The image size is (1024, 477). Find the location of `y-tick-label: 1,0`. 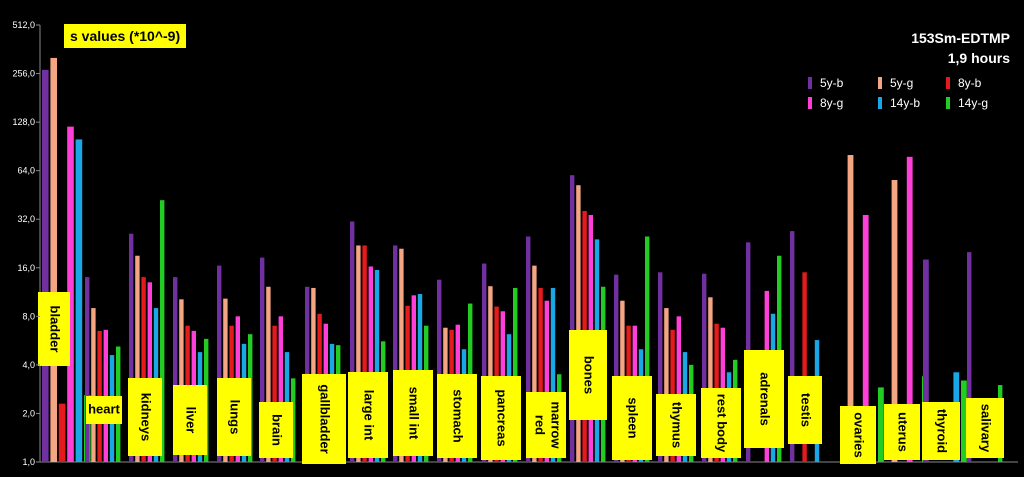

y-tick-label: 1,0 is located at coordinates (28, 462).